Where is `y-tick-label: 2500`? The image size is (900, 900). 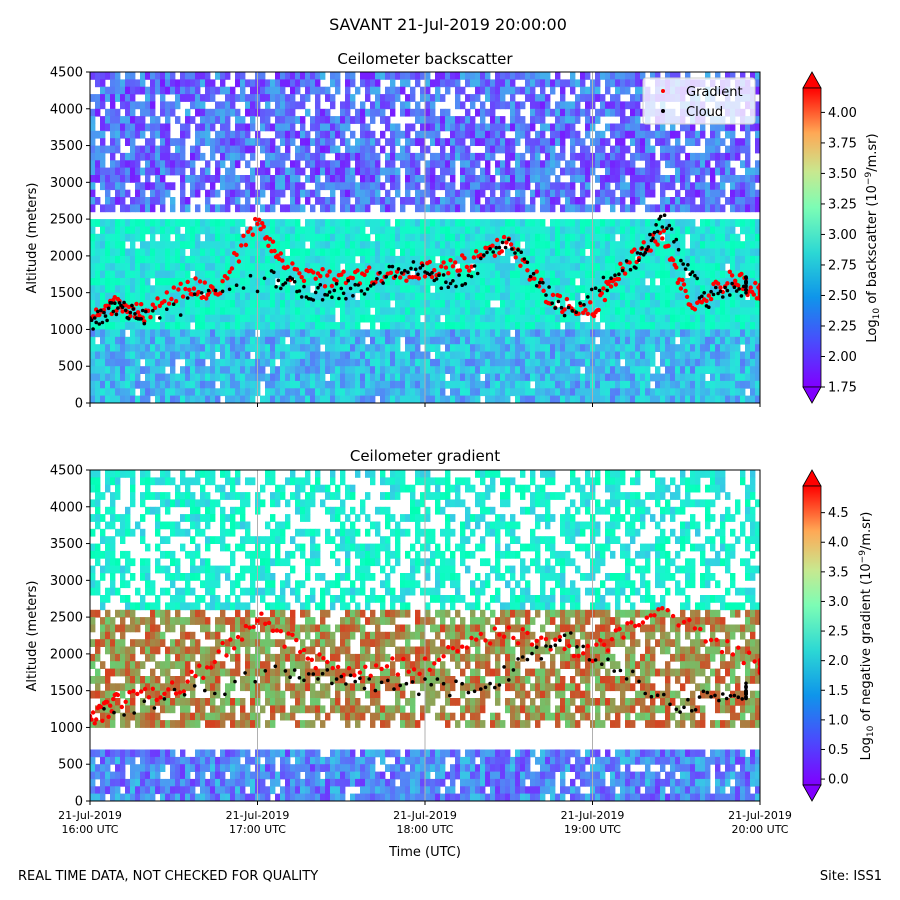
y-tick-label: 2500 is located at coordinates (66, 618).